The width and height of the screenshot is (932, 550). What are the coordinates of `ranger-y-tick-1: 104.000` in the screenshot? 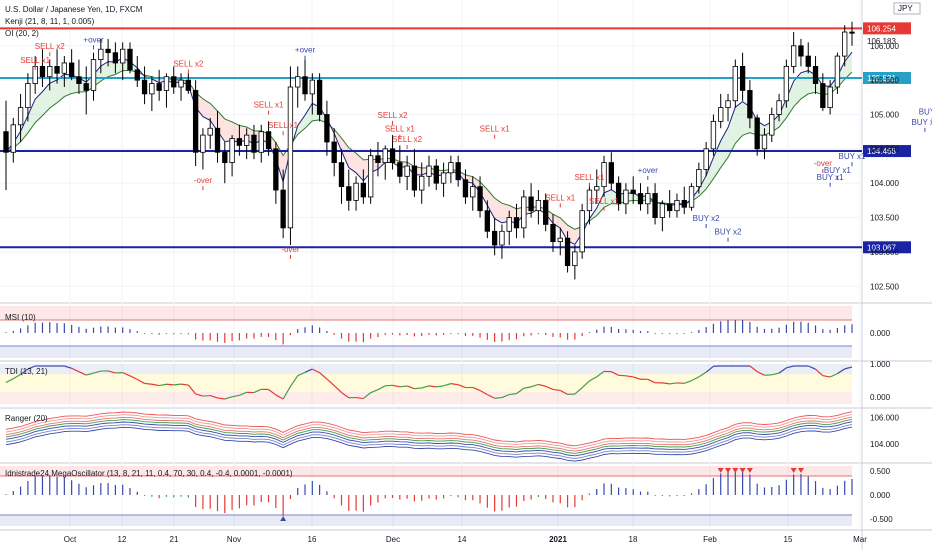 It's located at (884, 444).